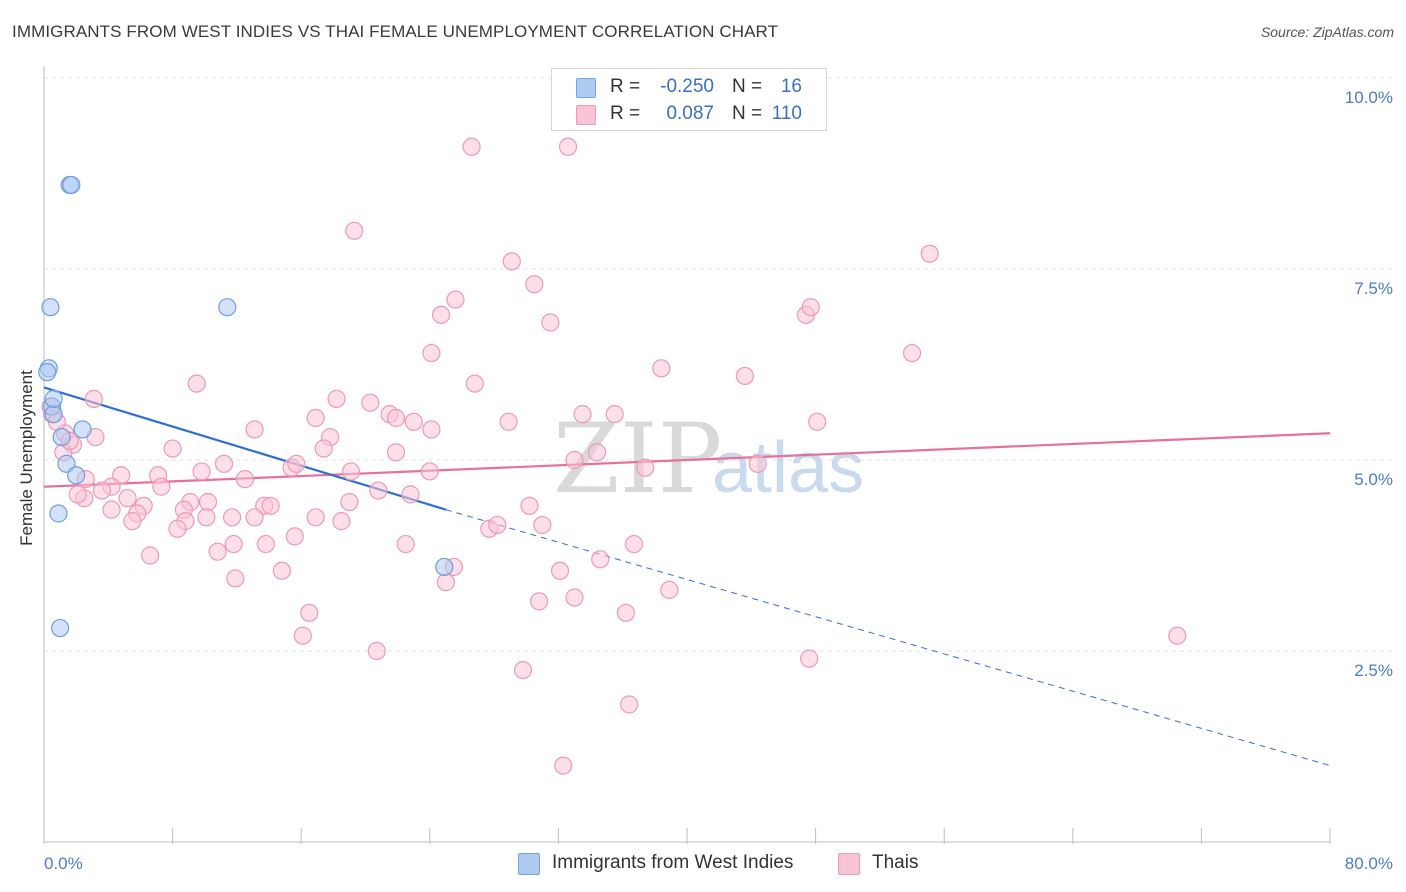  Describe the element at coordinates (788, 468) in the screenshot. I see `watermark-atlas: atlas` at that location.